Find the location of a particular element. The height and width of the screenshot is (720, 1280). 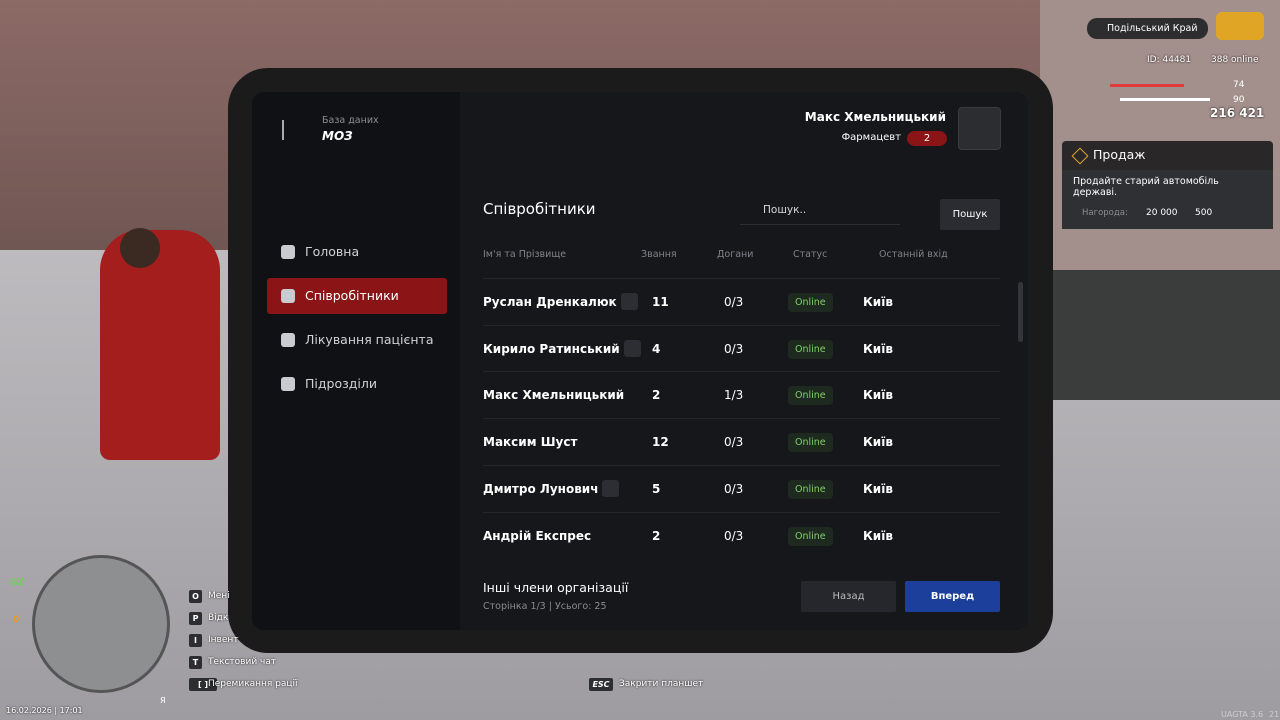

employee-name: Руслан Дренкалюк is located at coordinates (550, 302).